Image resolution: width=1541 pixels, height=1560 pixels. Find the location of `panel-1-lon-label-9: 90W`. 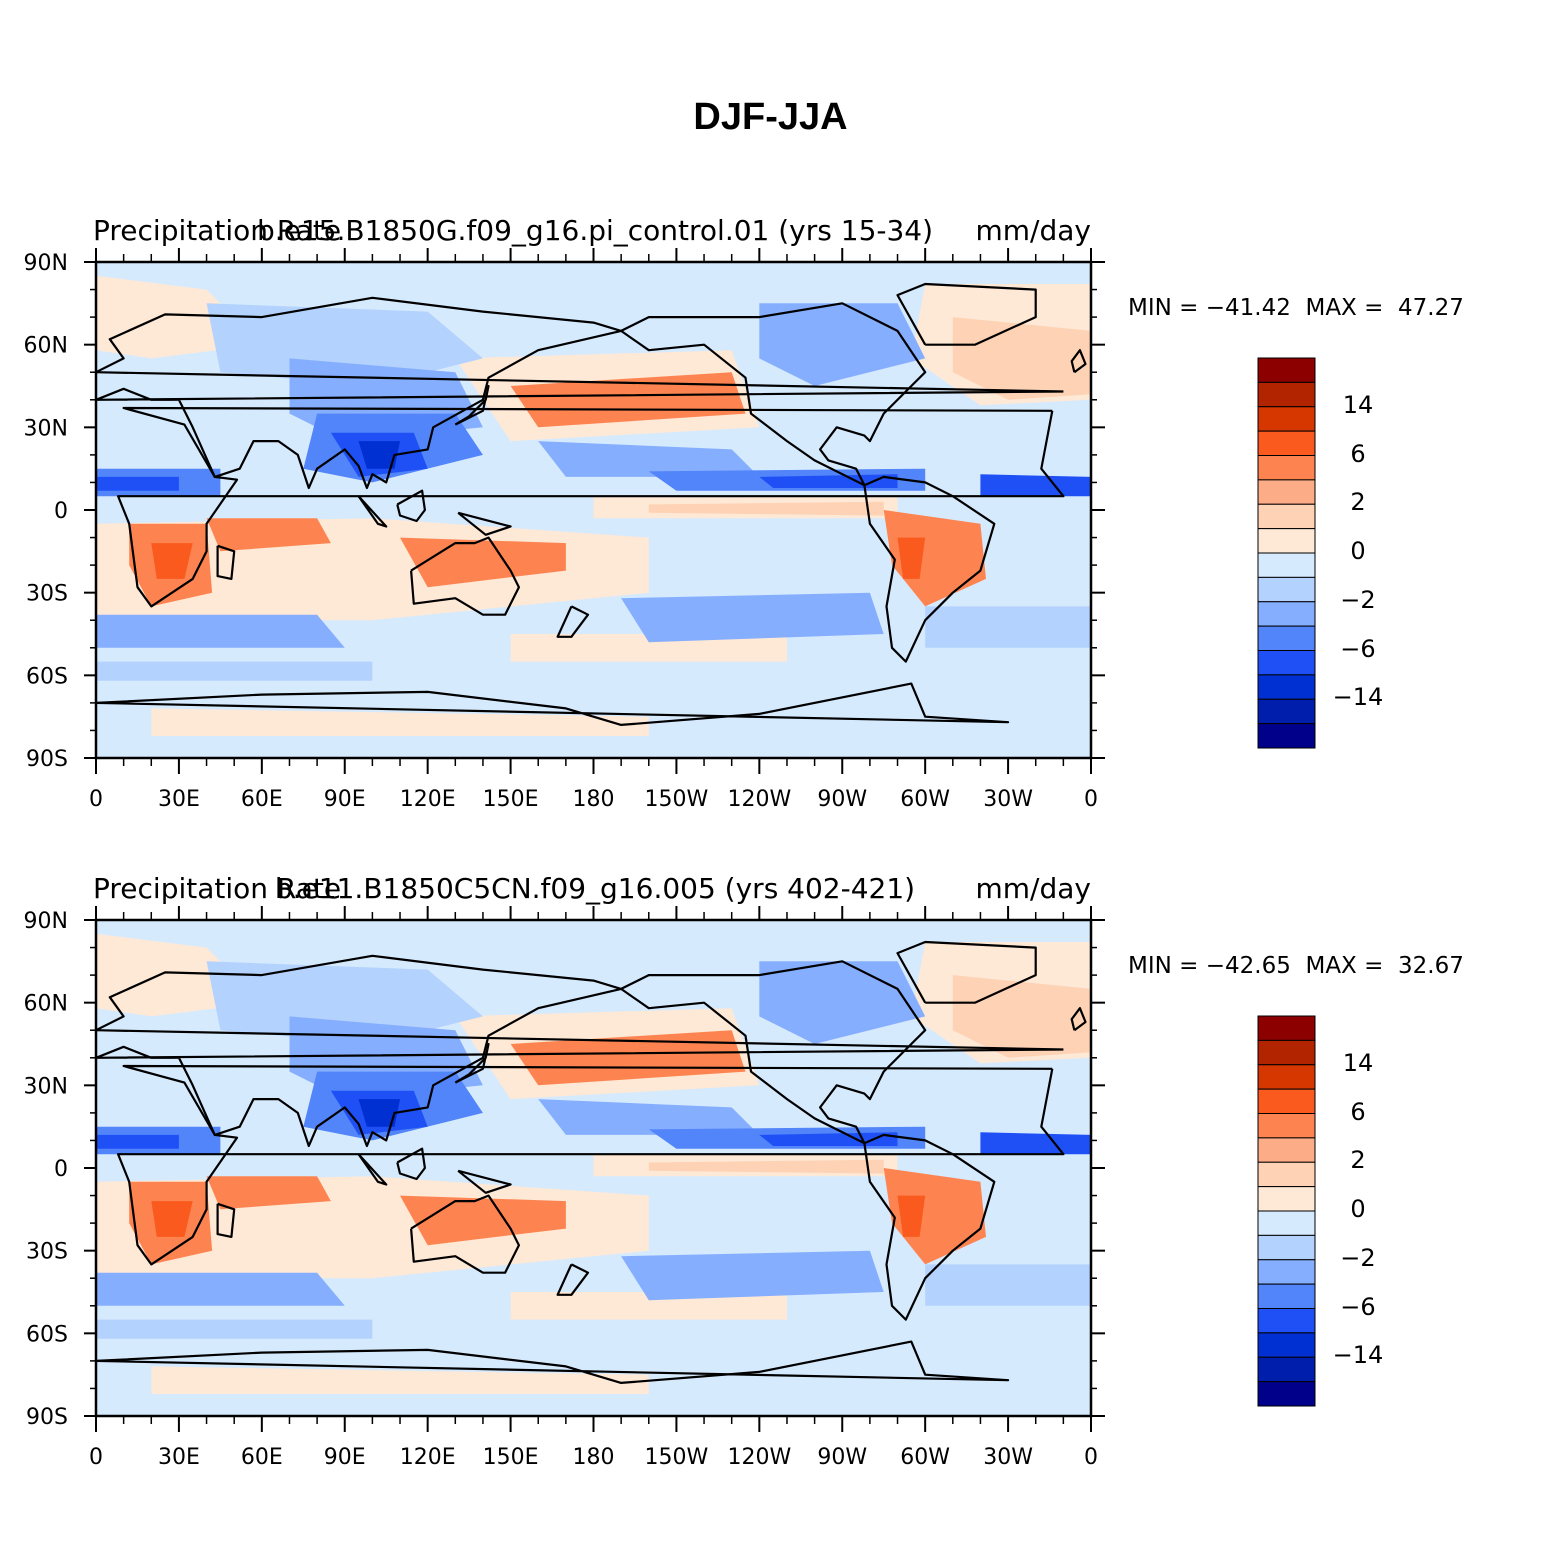

panel-1-lon-label-9: 90W is located at coordinates (842, 799).